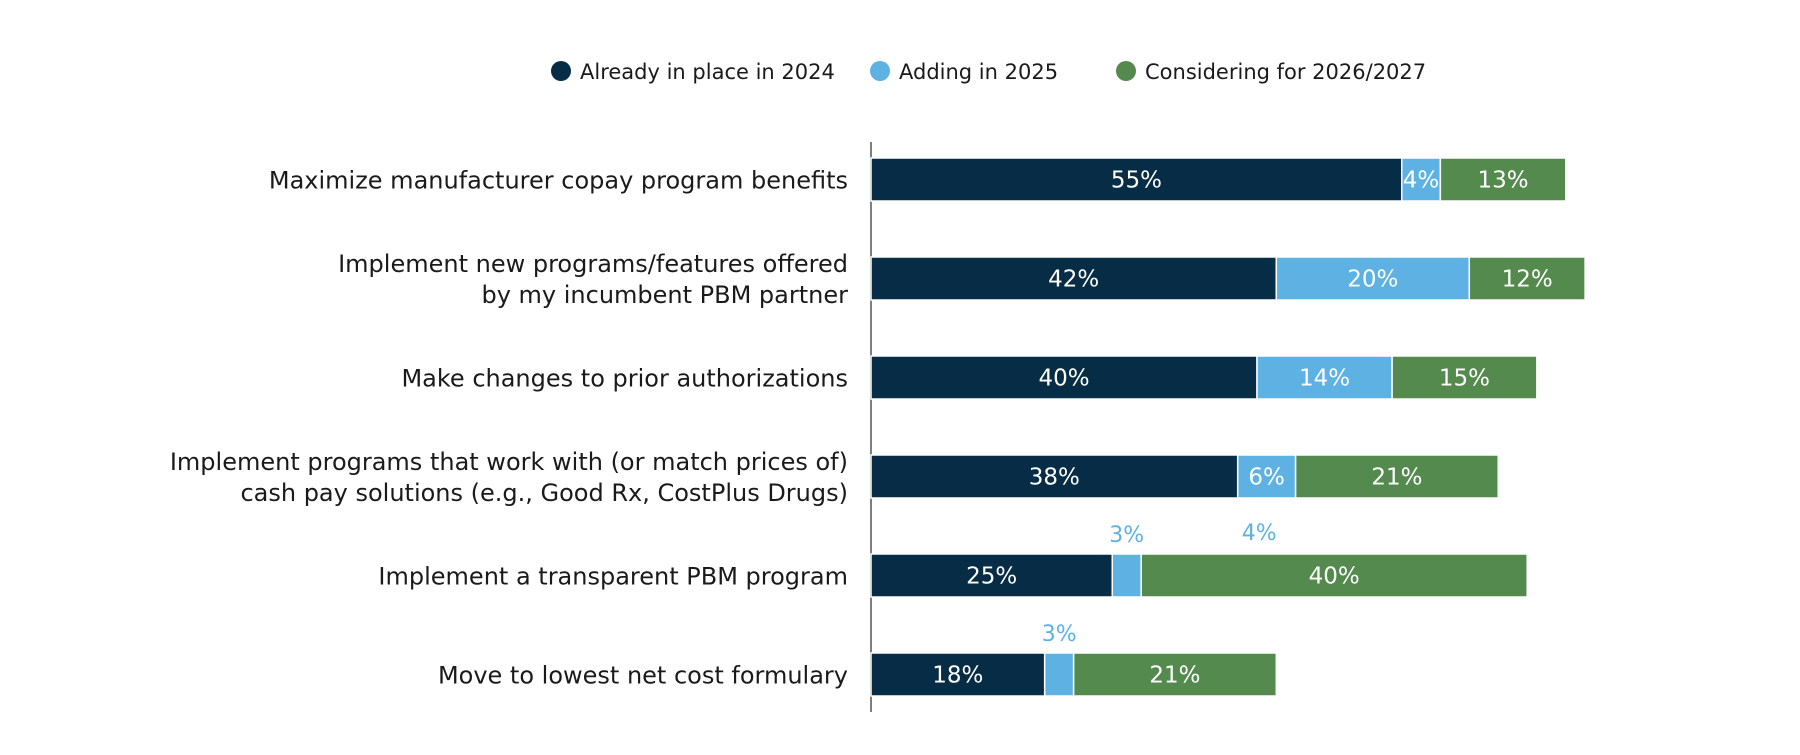 The image size is (1800, 755). I want to click on bar-row4-series2, so click(1334, 575).